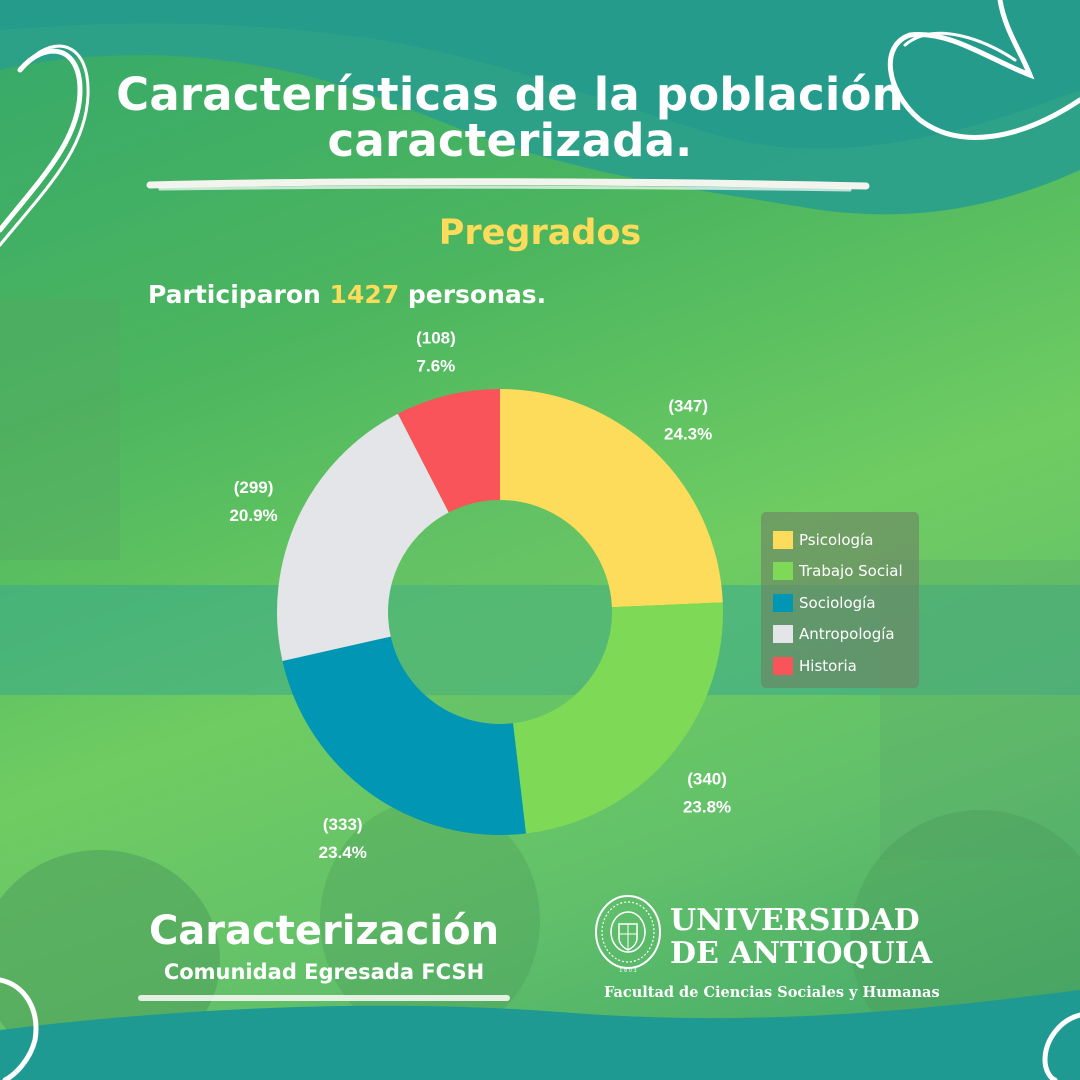 Image resolution: width=1080 pixels, height=1080 pixels. What do you see at coordinates (851, 571) in the screenshot?
I see `legend-label: Trabajo Social` at bounding box center [851, 571].